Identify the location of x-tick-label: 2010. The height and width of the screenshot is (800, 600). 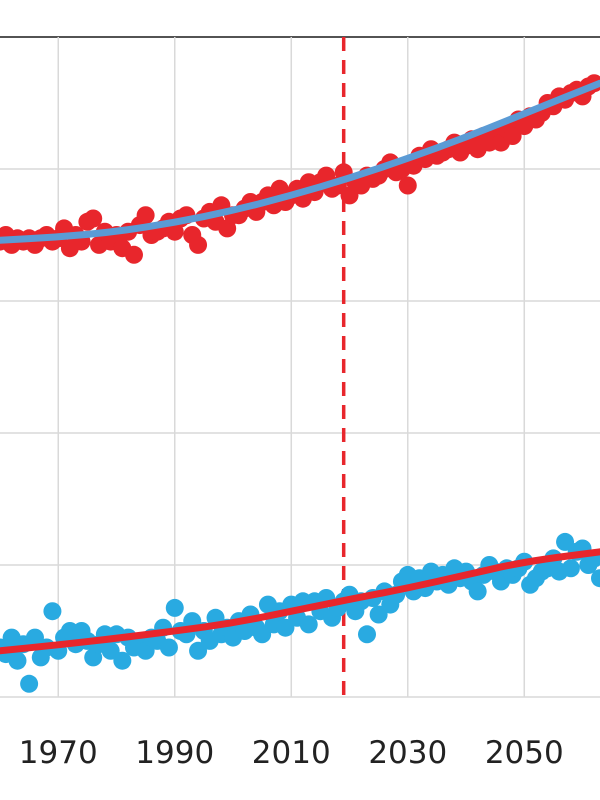
(291, 753).